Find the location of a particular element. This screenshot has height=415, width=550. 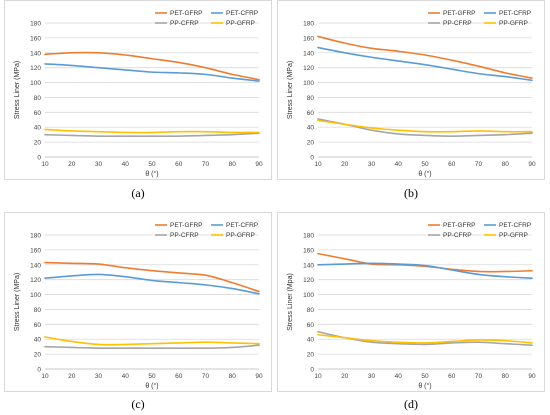

y-axis-title: Stress Liner (Mpa) is located at coordinates (290, 302).